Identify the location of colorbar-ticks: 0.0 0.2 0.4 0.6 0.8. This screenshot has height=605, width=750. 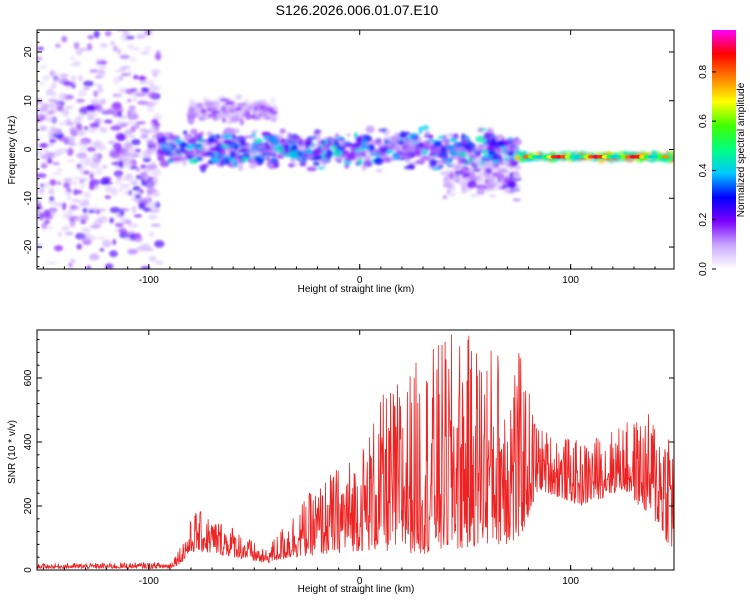
(707, 170).